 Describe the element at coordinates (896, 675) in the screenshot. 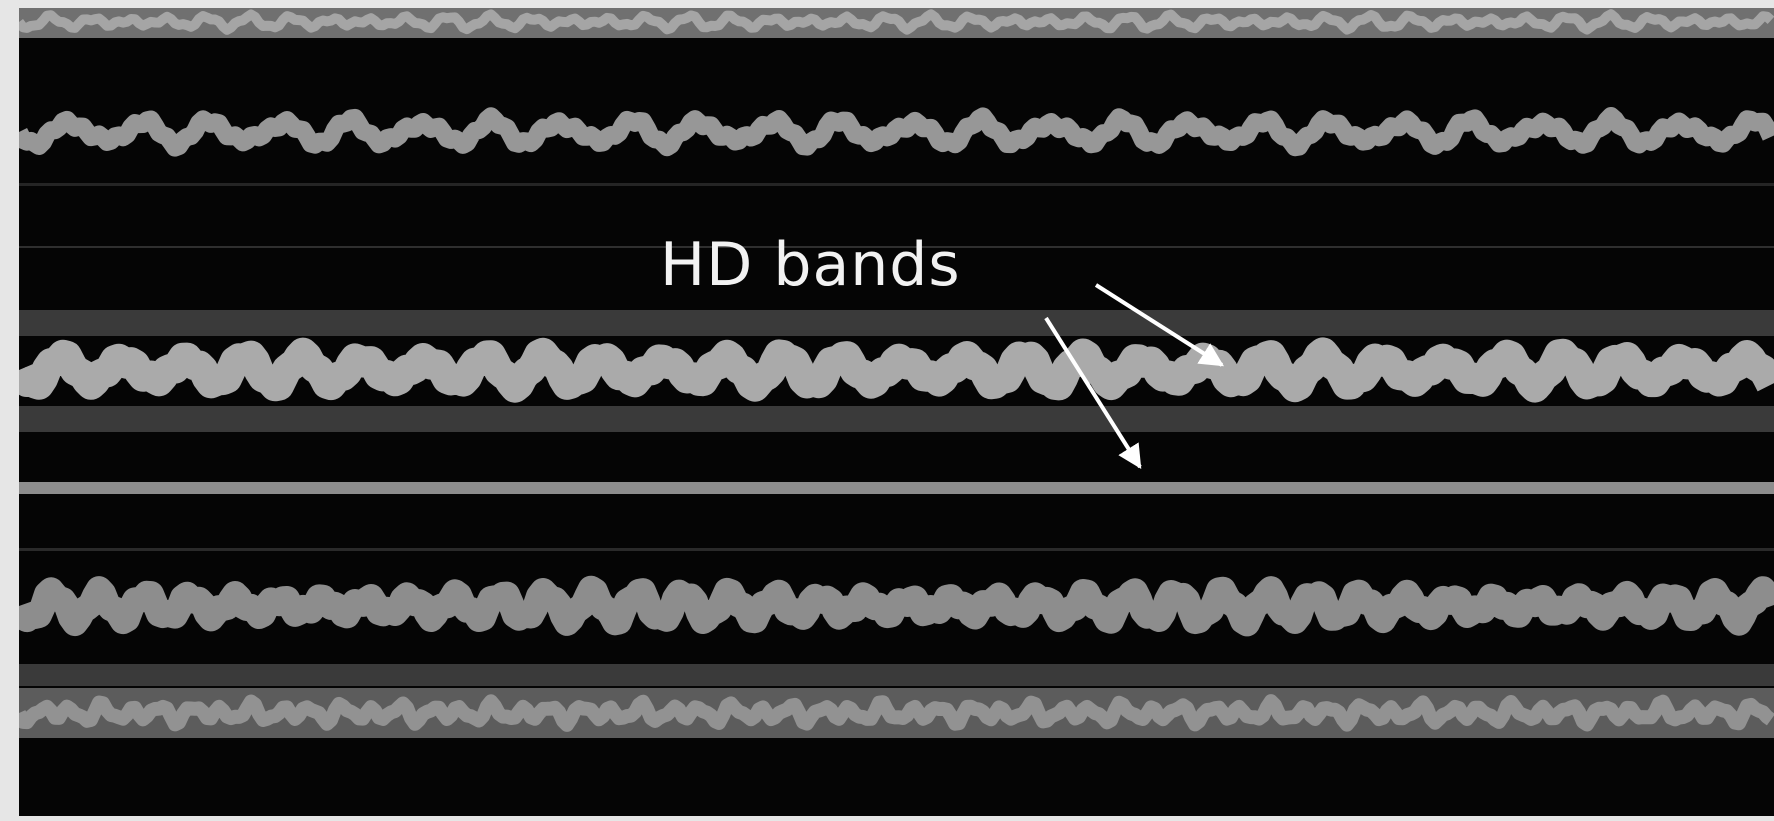

I see `lower-band` at that location.